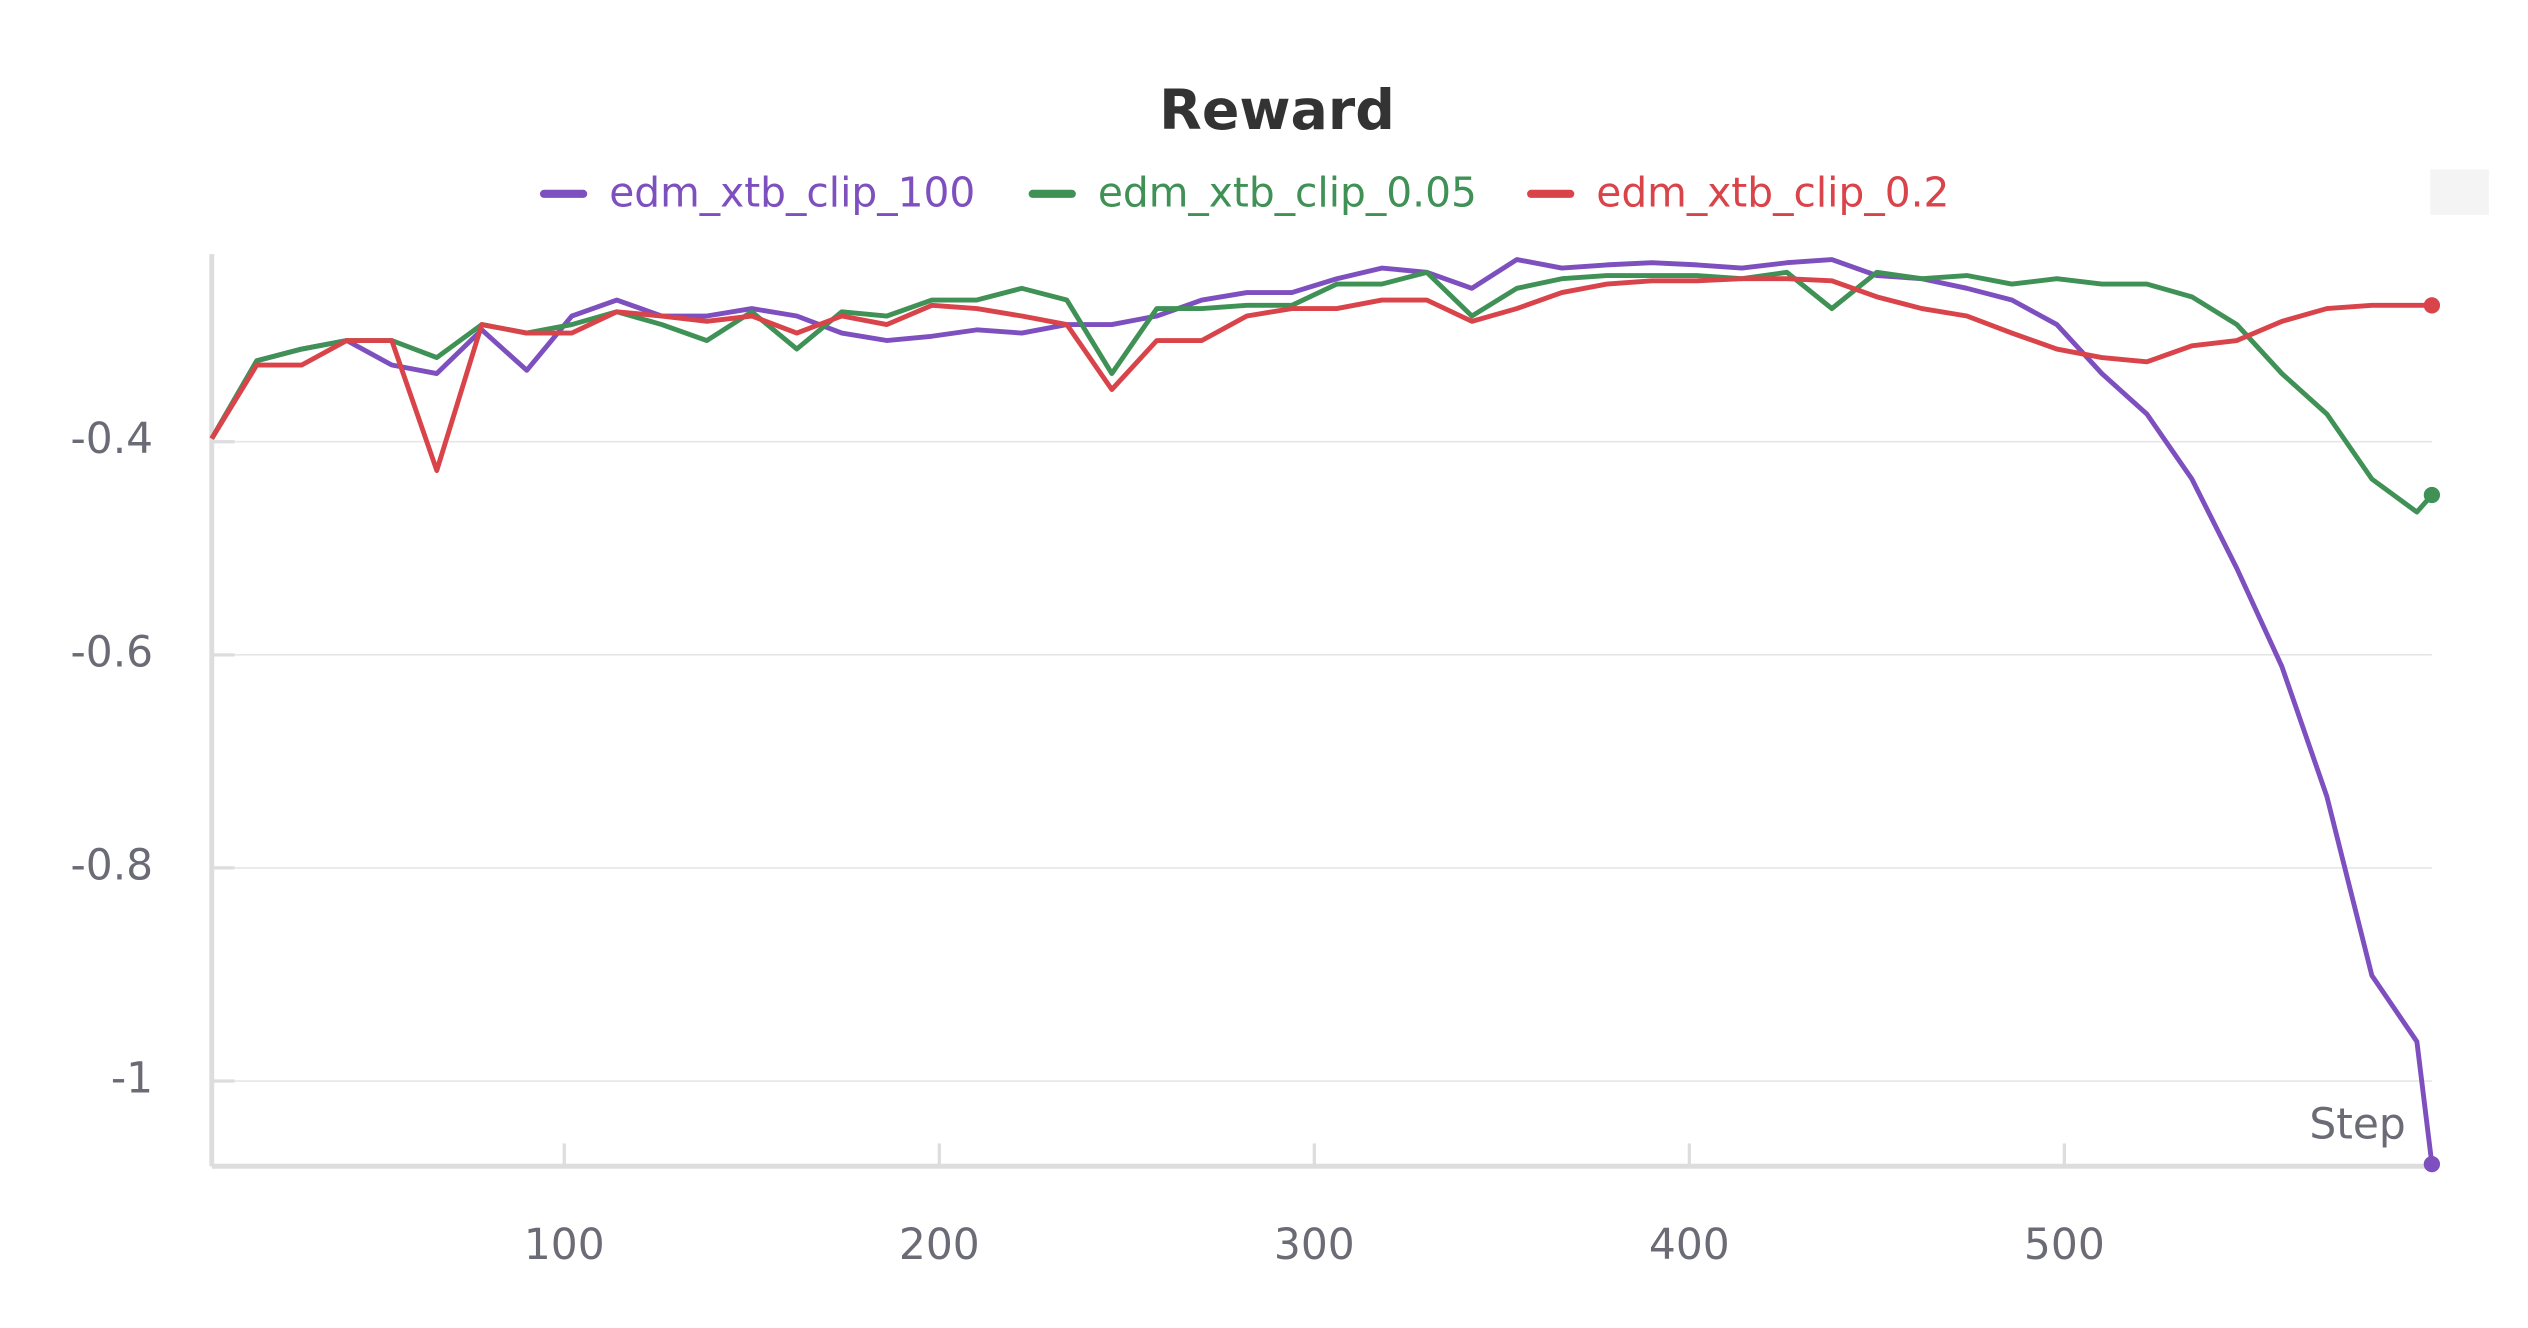 Image resolution: width=2528 pixels, height=1328 pixels. What do you see at coordinates (112, 864) in the screenshot?
I see `y-tick-label: -0.8` at bounding box center [112, 864].